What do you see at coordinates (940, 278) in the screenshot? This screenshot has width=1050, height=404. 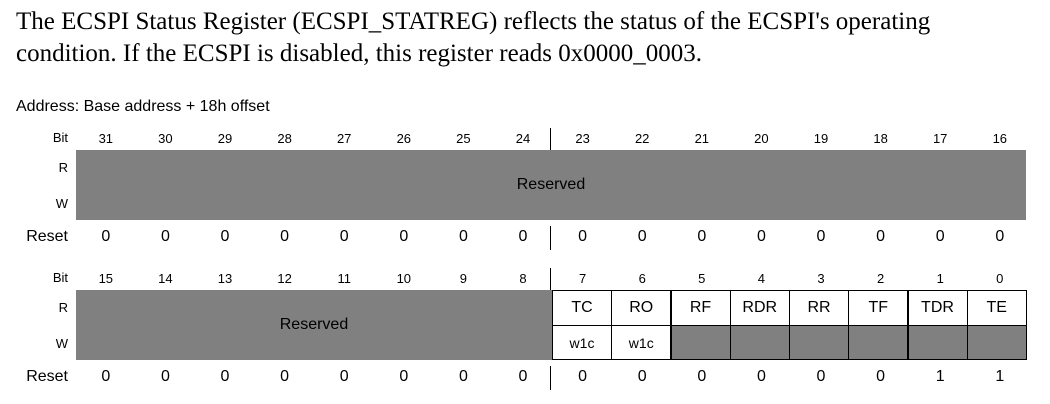 I see `bit-number: 1` at bounding box center [940, 278].